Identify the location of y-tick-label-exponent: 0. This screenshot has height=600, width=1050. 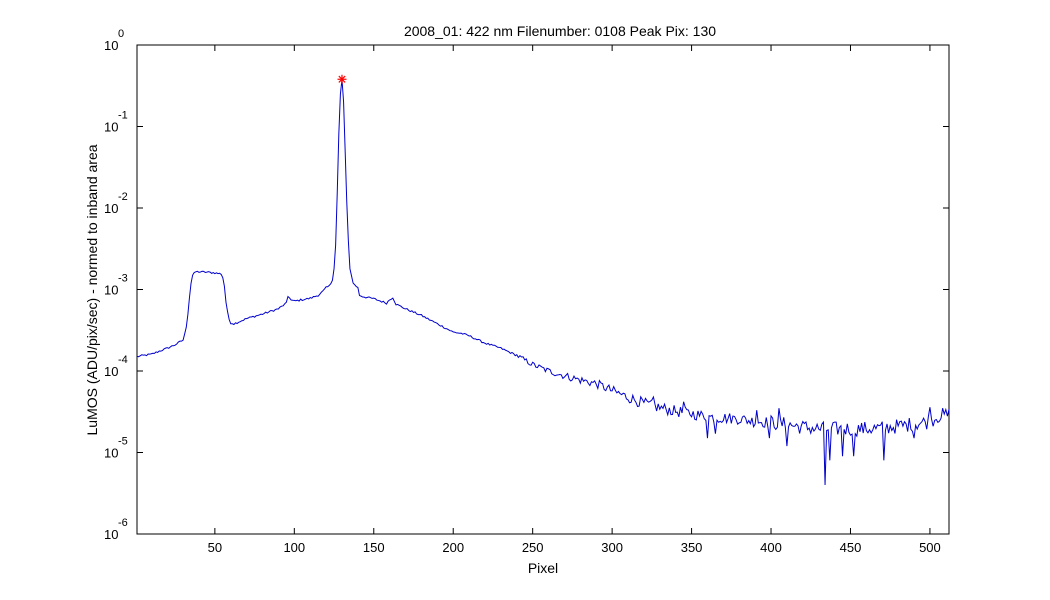
(121, 34).